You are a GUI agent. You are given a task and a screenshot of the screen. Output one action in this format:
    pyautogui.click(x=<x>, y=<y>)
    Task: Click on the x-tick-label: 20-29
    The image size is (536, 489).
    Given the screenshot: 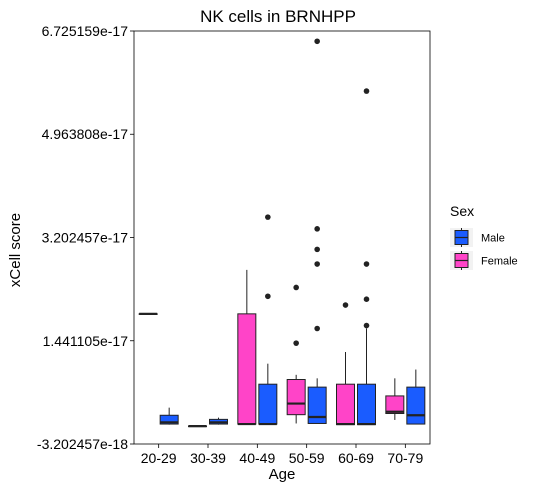 What is the action you would take?
    pyautogui.click(x=159, y=458)
    